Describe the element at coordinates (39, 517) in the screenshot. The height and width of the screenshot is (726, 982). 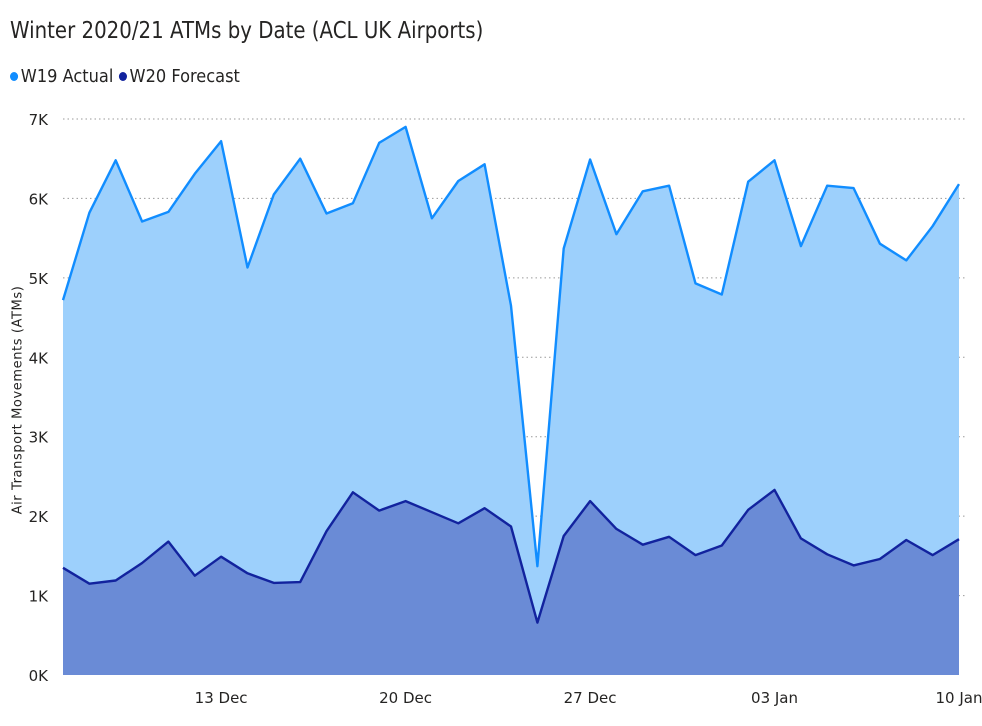
I see `y-tick-label: 2K` at that location.